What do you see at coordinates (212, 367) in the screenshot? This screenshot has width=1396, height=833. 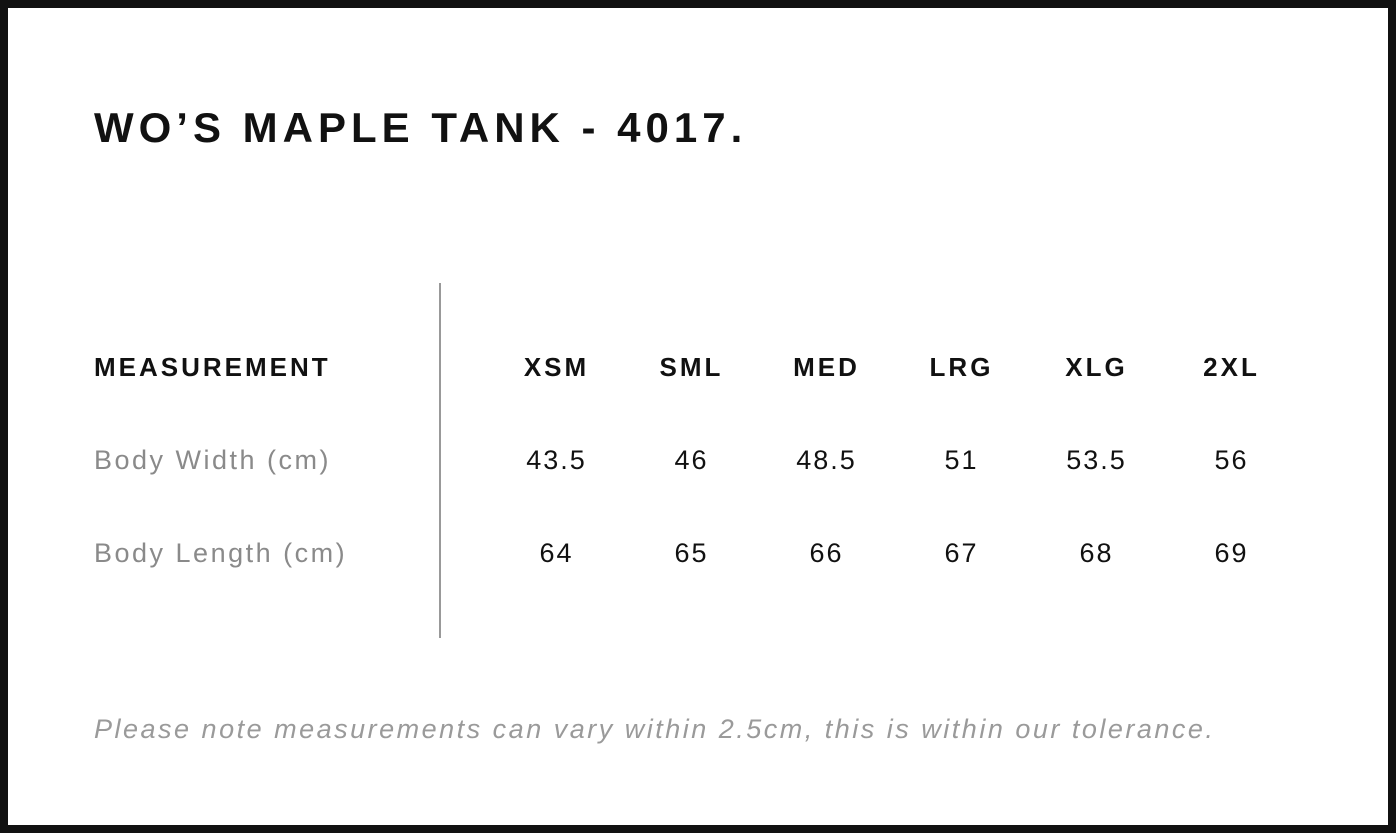 I see `column-header-measurement: MEASUREMENT` at bounding box center [212, 367].